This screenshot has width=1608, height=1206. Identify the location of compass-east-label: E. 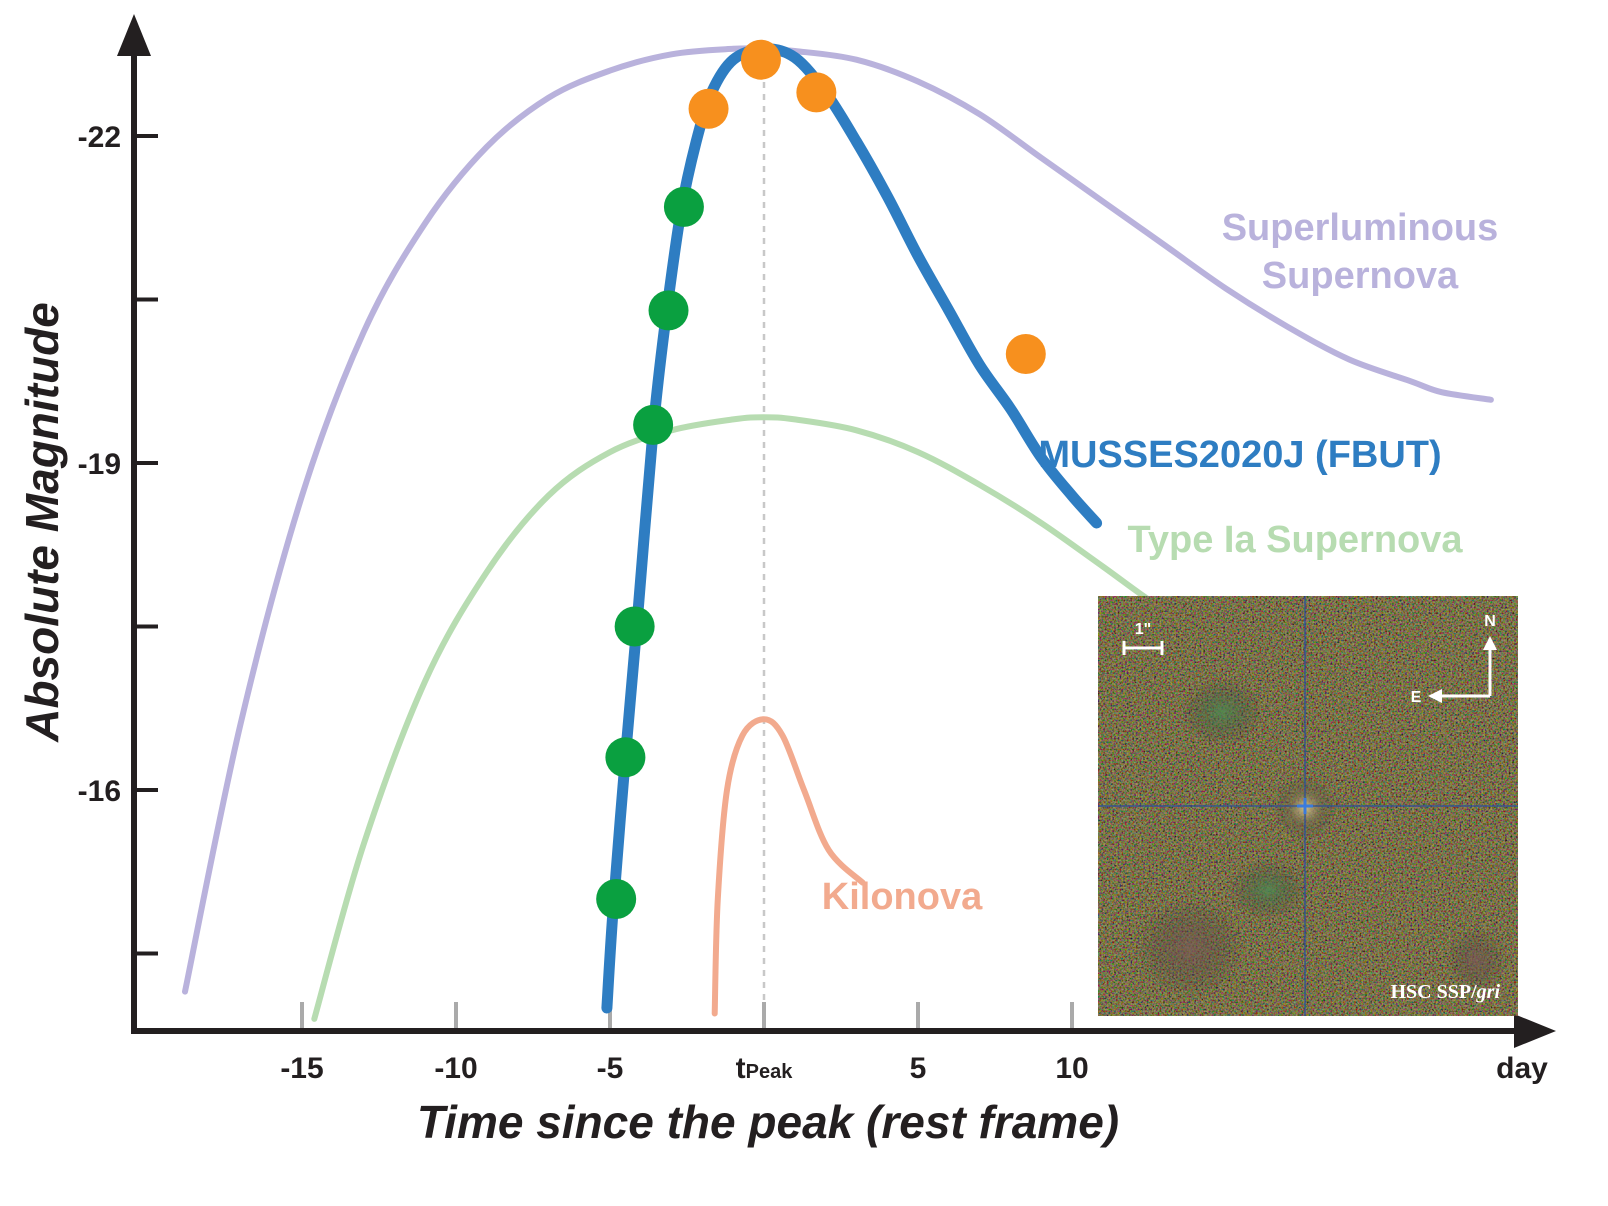
(1416, 697).